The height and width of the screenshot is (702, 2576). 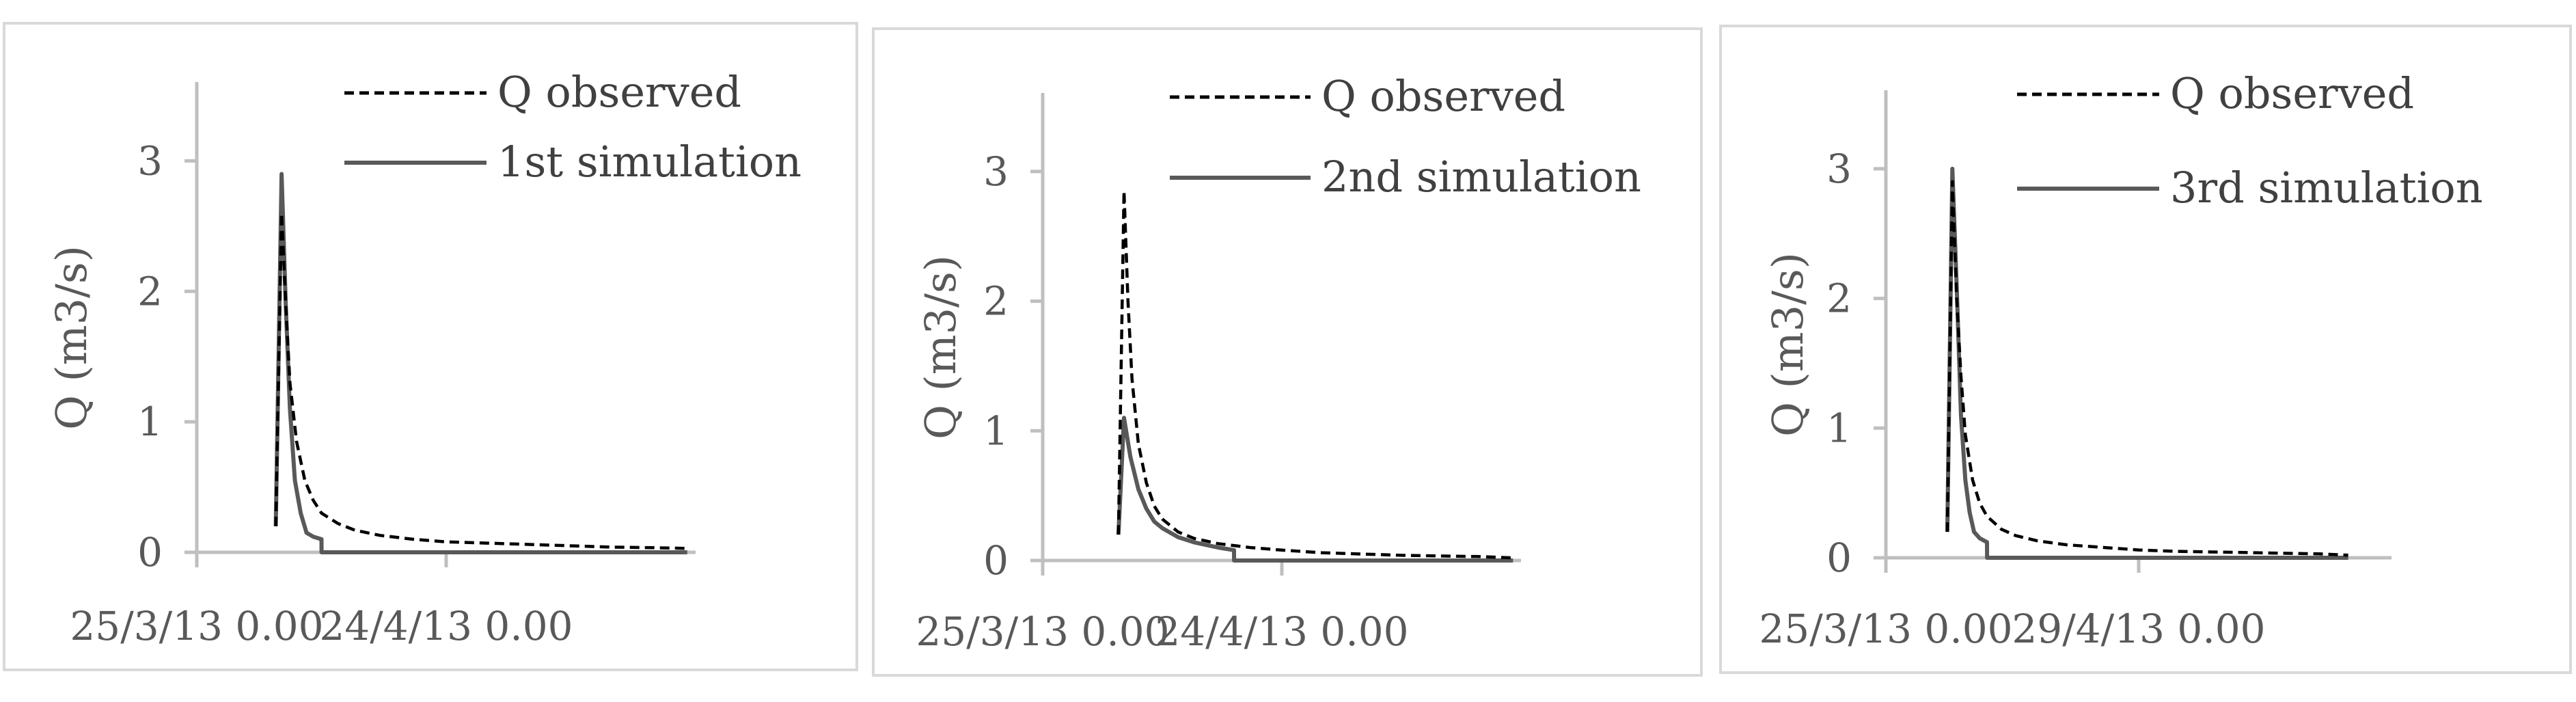 I want to click on legend-label: 1st simulation, so click(x=649, y=162).